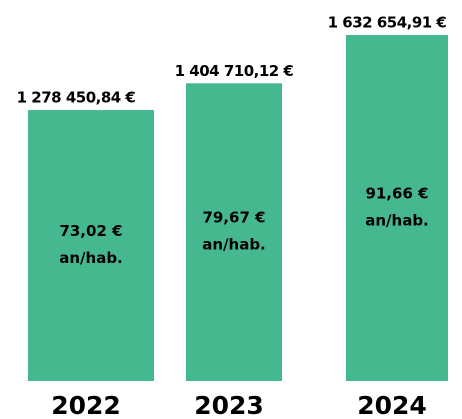 The image size is (462, 419). What do you see at coordinates (233, 218) in the screenshot?
I see `per-capita-label: 79,67 €` at bounding box center [233, 218].